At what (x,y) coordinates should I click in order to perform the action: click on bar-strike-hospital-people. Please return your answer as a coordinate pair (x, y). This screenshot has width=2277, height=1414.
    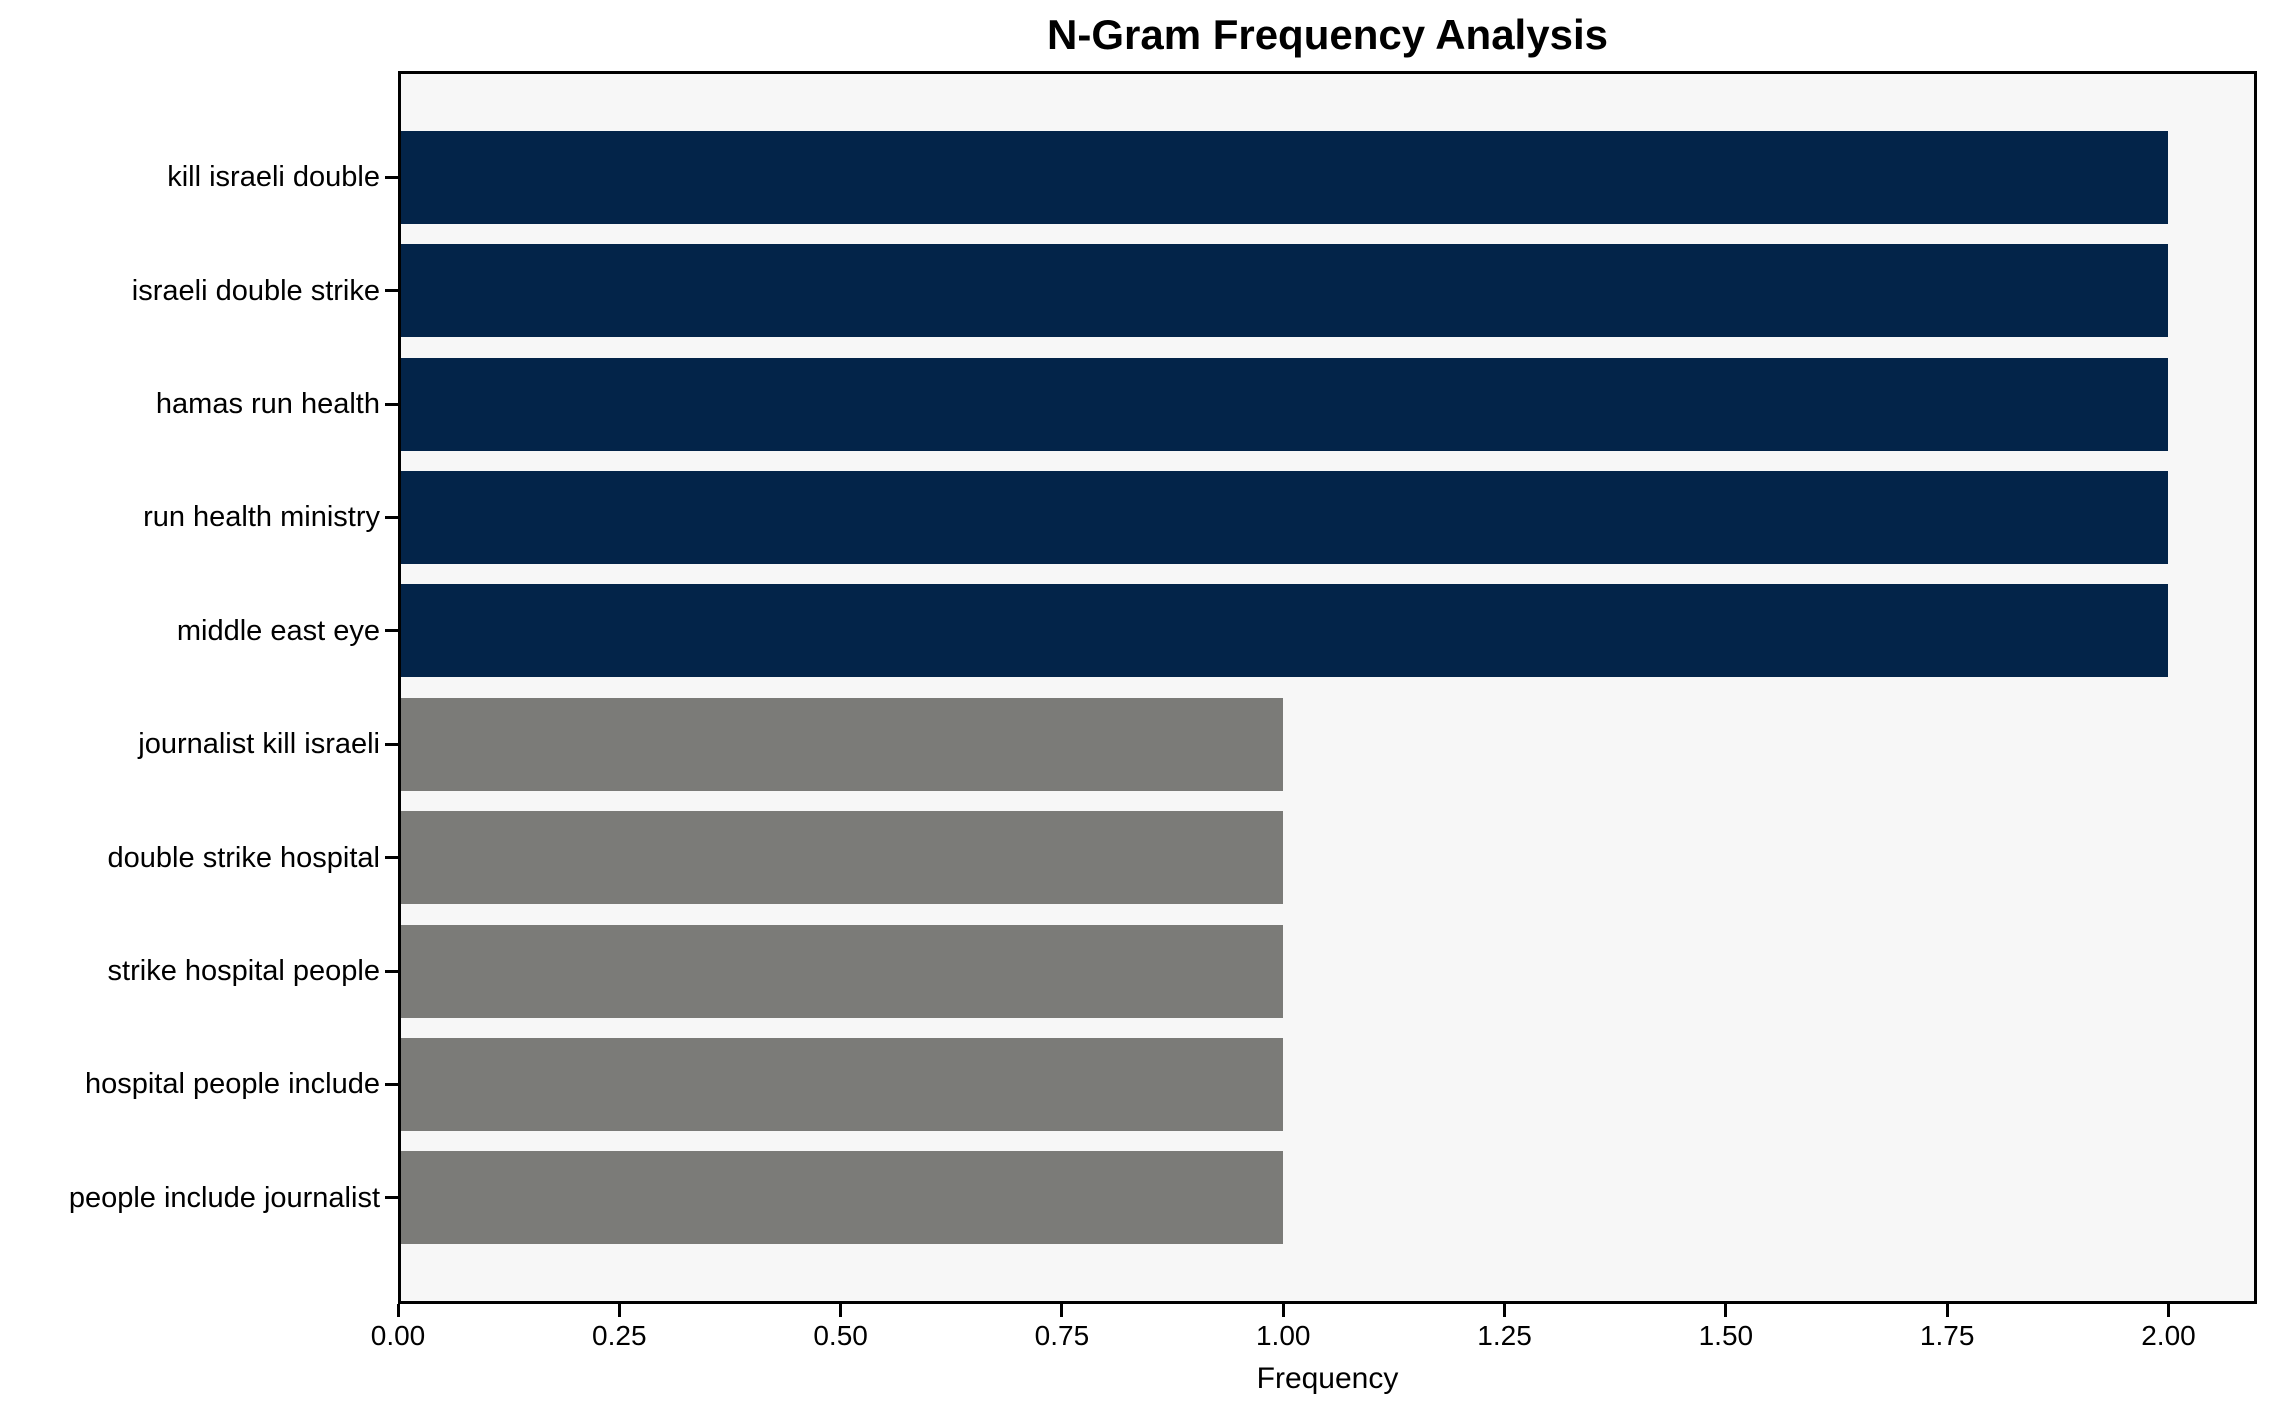
    Looking at the image, I should click on (841, 971).